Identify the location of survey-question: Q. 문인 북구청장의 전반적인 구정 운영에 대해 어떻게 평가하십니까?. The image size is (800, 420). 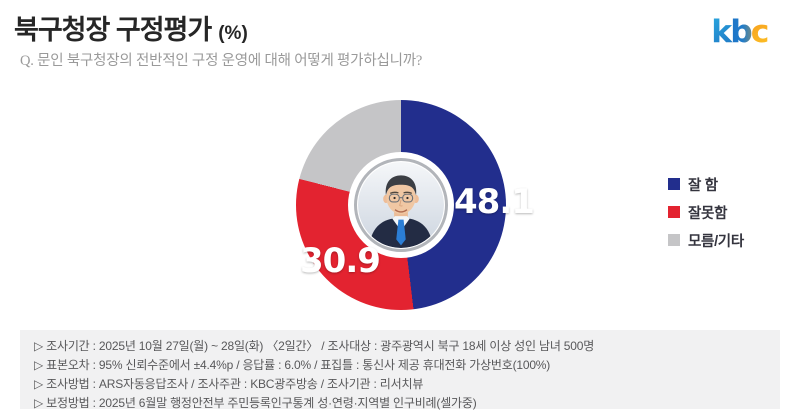
(221, 61).